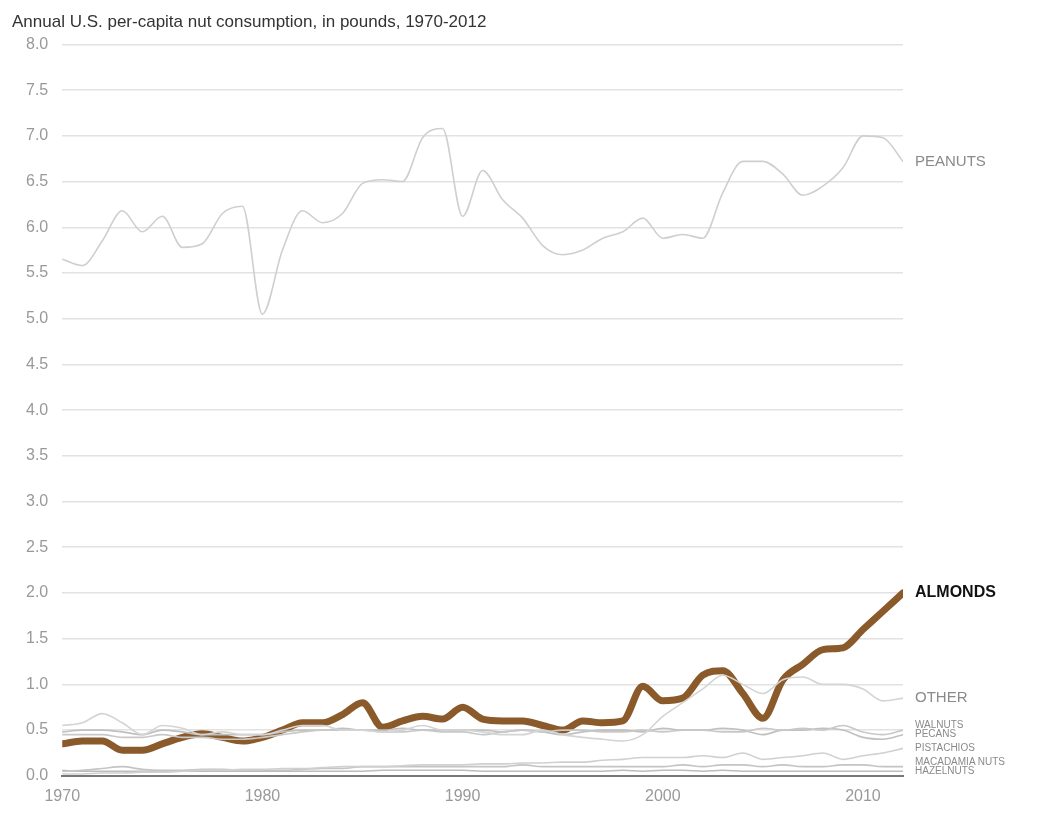 The image size is (1061, 825). I want to click on y-tick-label: 3.5, so click(37, 455).